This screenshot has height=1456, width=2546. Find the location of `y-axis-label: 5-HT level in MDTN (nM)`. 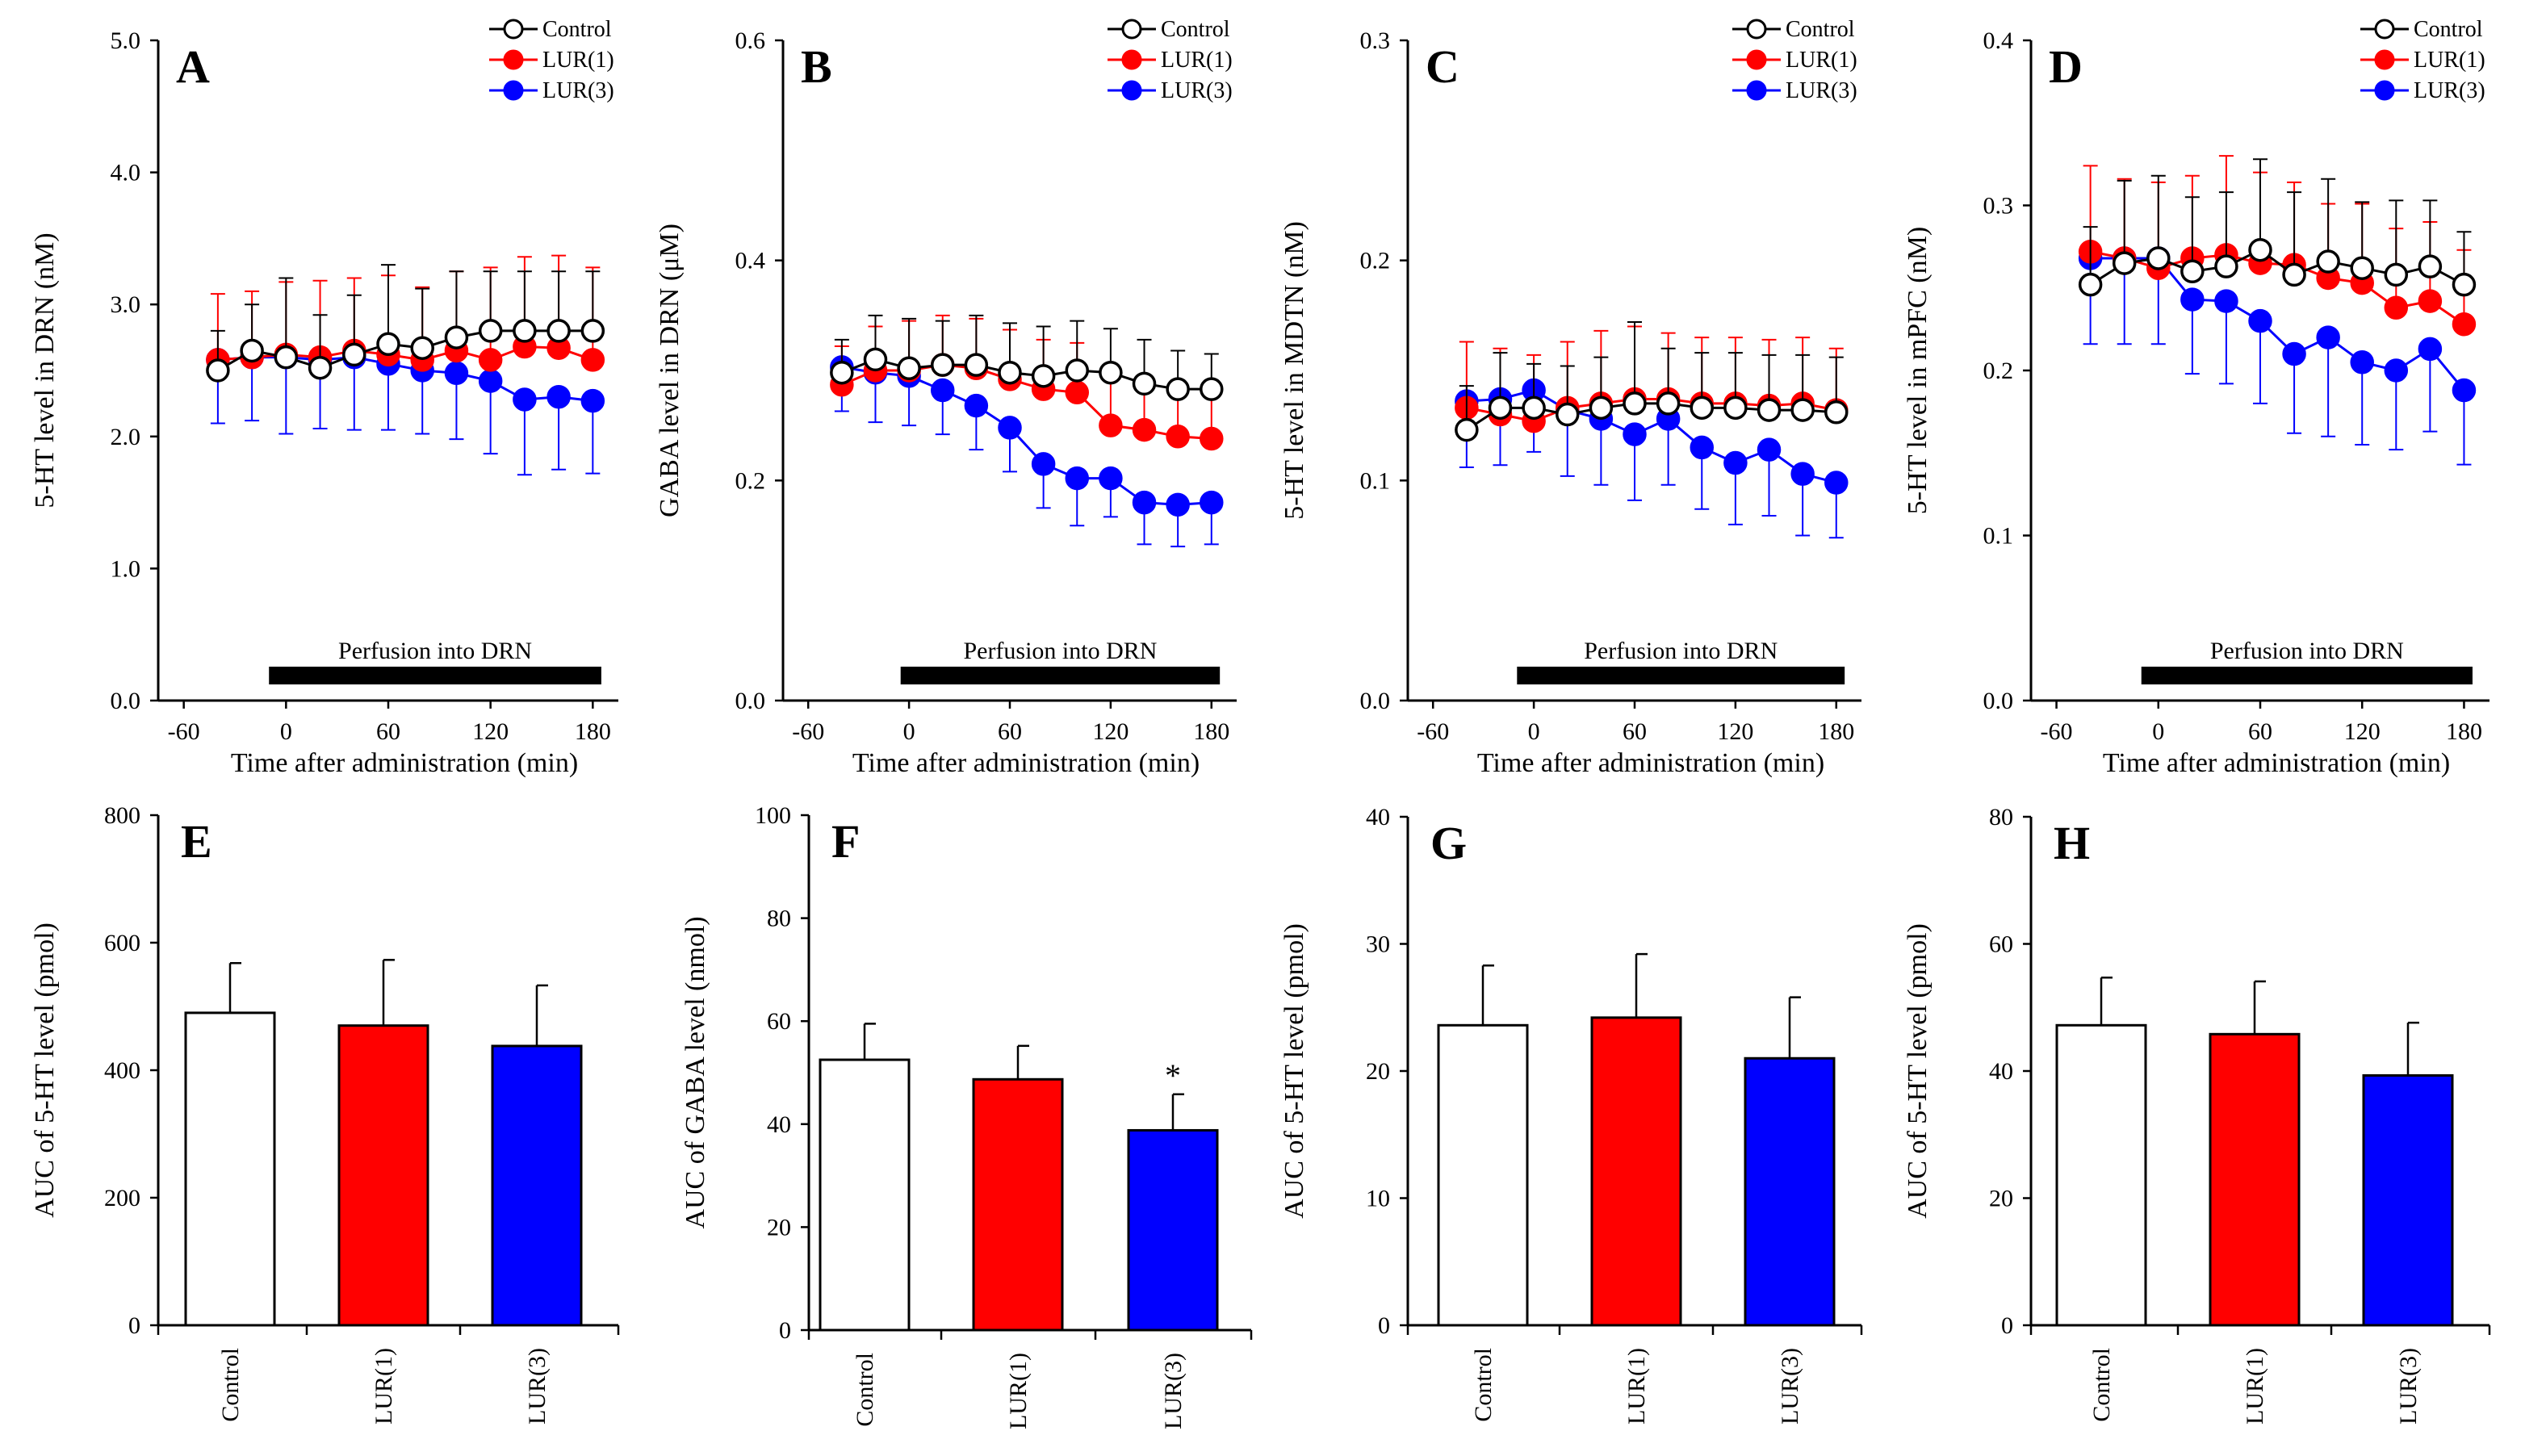

y-axis-label: 5-HT level in MDTN (nM) is located at coordinates (1294, 370).